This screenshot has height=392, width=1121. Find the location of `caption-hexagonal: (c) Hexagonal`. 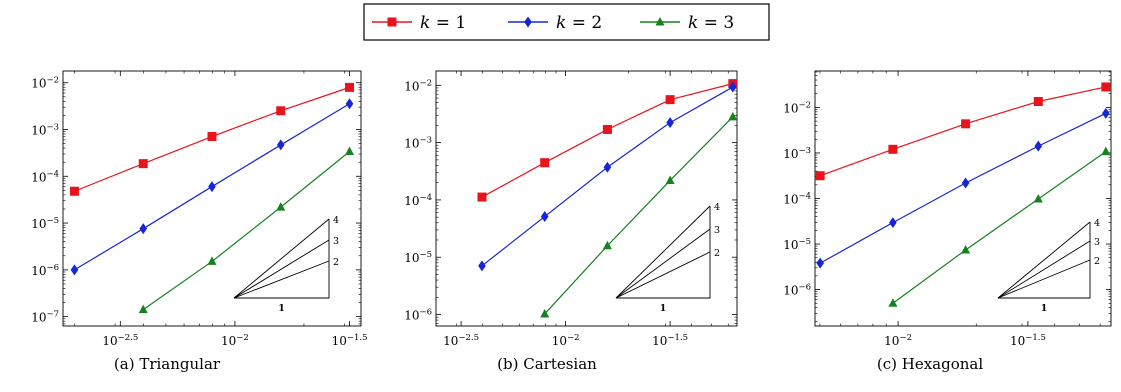

caption-hexagonal: (c) Hexagonal is located at coordinates (930, 364).